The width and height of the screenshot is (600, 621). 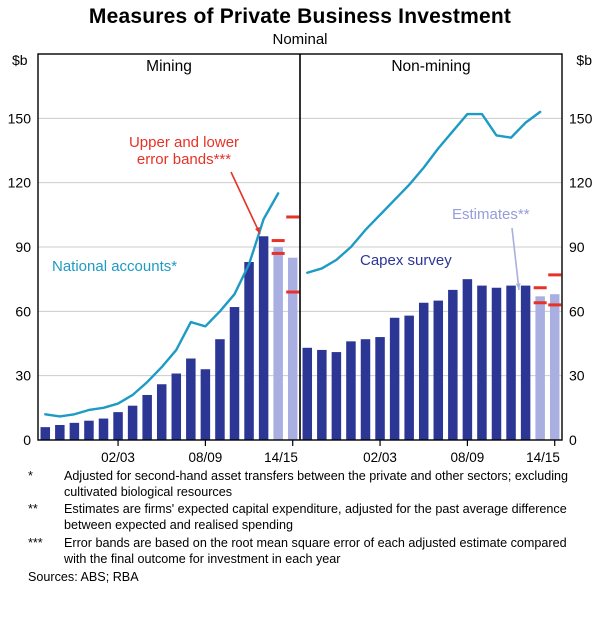 What do you see at coordinates (184, 151) in the screenshot?
I see `error-bands-annotation: Upper and lower error bands***` at bounding box center [184, 151].